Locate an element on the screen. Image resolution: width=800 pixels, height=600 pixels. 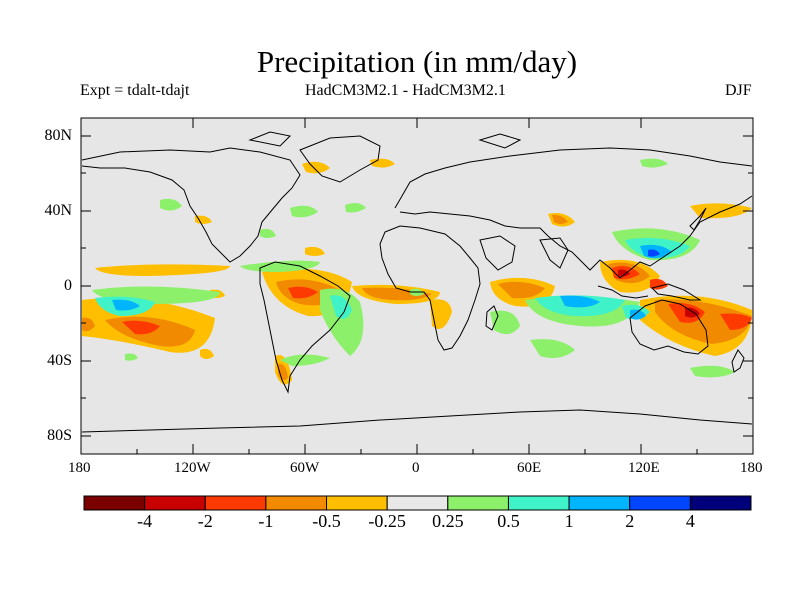
lat-label-80n: 80N is located at coordinates (58, 135).